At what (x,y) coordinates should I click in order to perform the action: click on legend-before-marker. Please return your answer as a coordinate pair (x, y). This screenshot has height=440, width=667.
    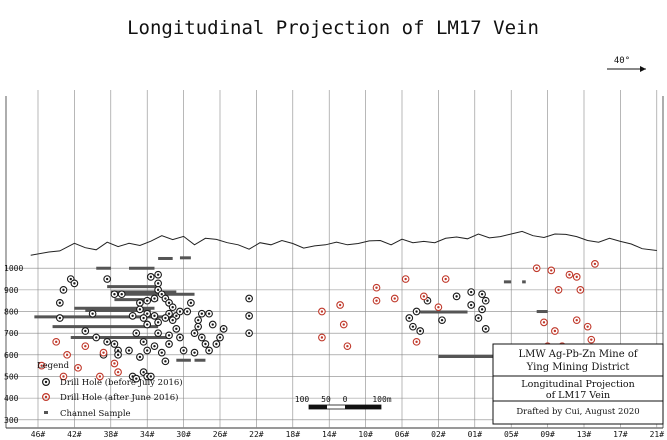
    Looking at the image, I should click on (45, 382).